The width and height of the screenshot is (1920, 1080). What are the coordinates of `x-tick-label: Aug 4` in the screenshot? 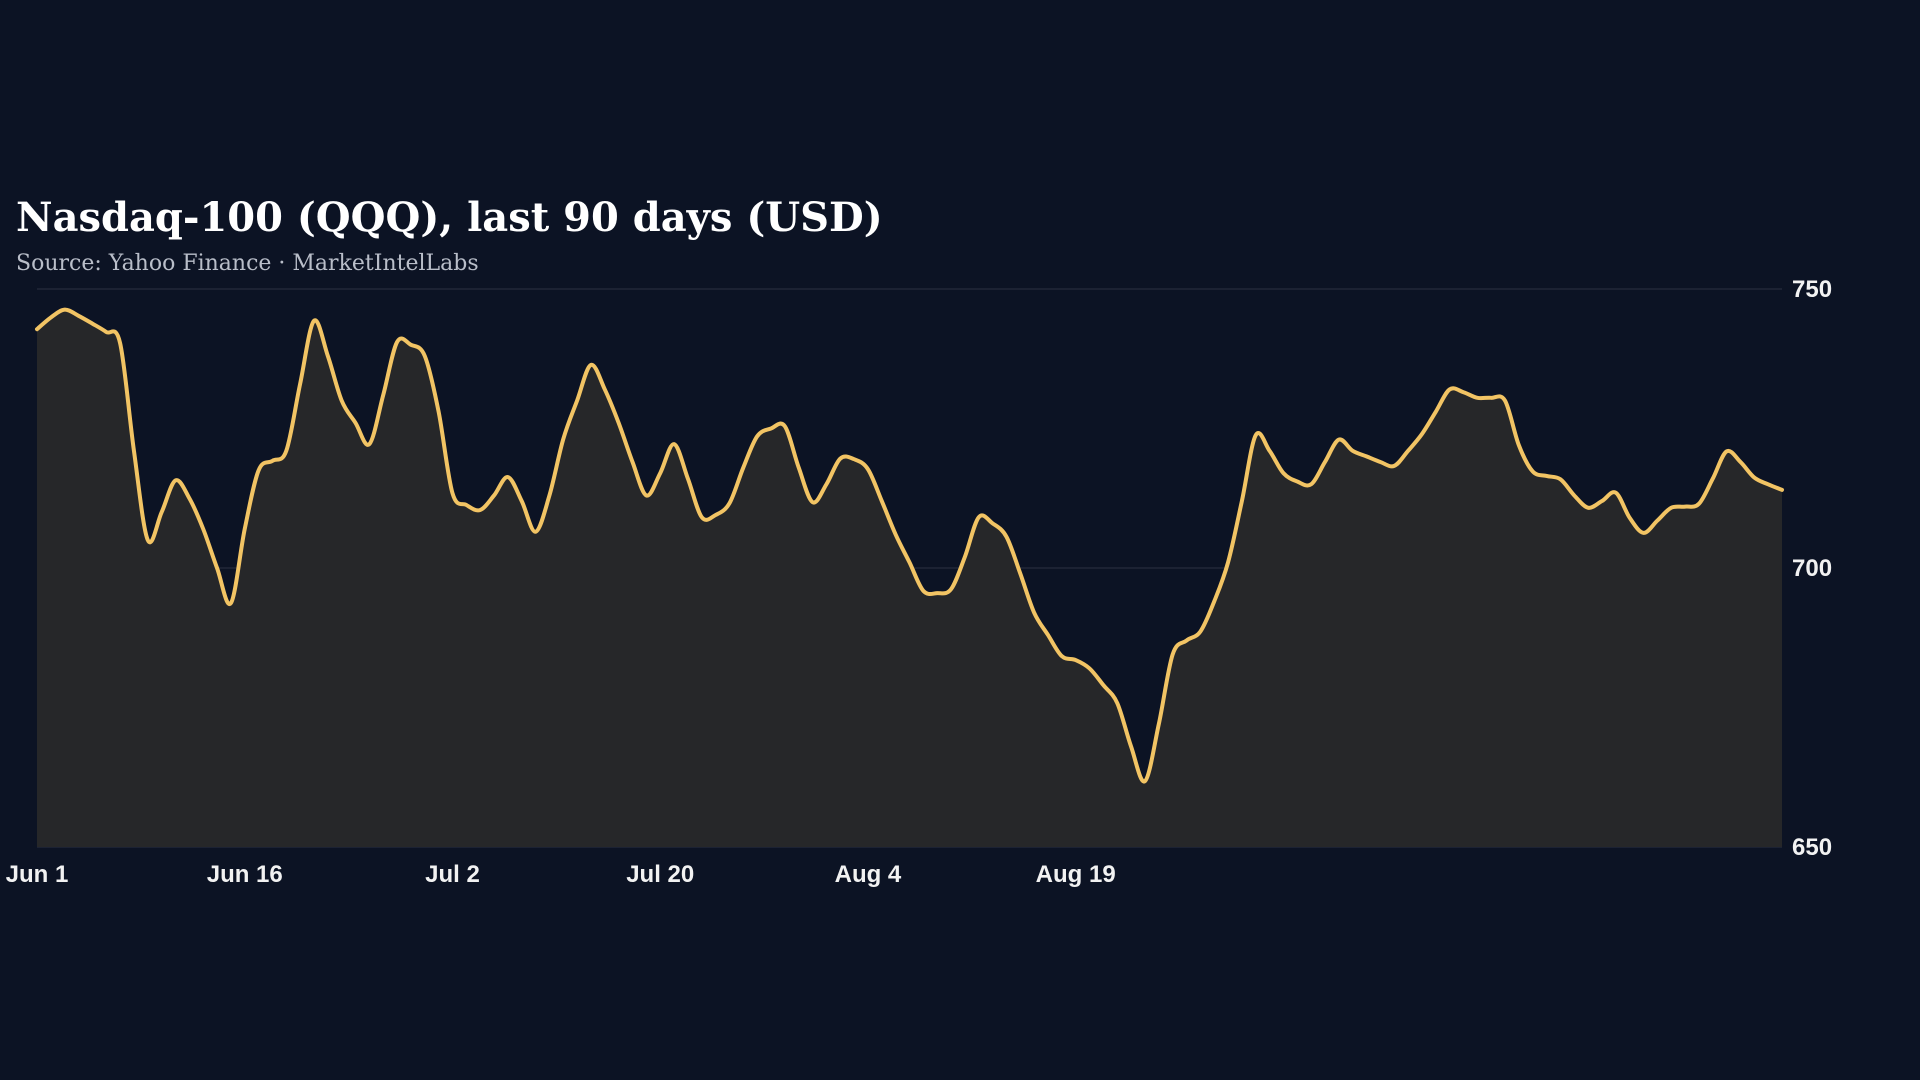 It's located at (868, 874).